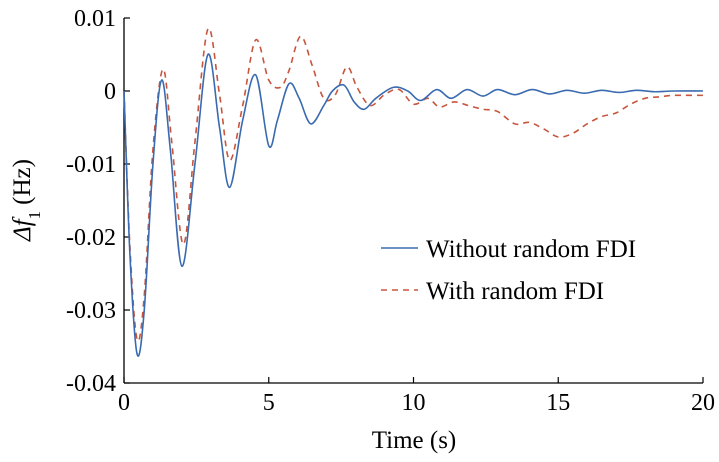 The height and width of the screenshot is (462, 719). Describe the element at coordinates (110, 92) in the screenshot. I see `y-tick-label: 0` at that location.